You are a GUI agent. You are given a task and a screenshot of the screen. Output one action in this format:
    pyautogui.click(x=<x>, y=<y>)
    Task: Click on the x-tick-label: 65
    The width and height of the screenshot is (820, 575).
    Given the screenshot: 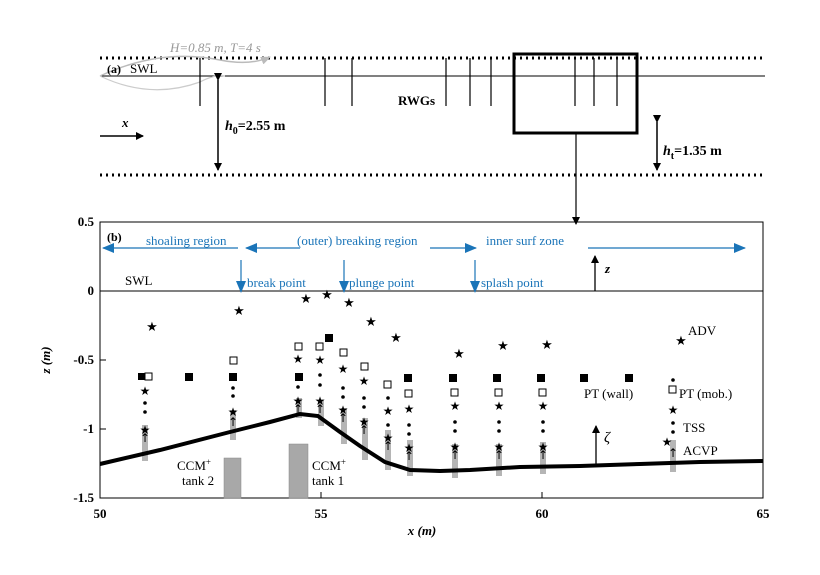 What is the action you would take?
    pyautogui.click(x=764, y=513)
    